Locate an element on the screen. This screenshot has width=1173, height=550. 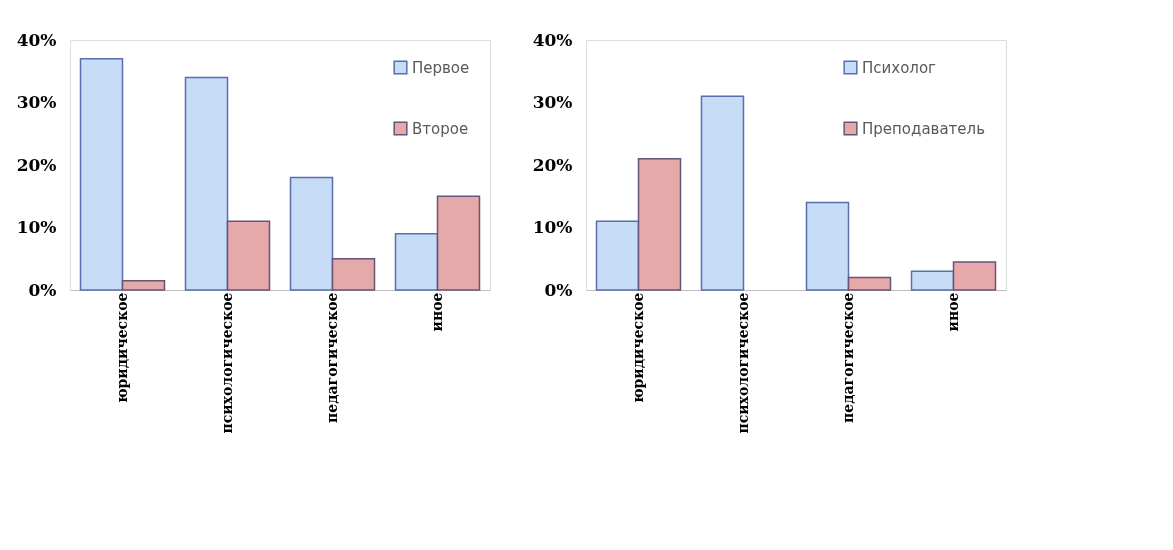
legend-label: Психолог is located at coordinates (899, 67).